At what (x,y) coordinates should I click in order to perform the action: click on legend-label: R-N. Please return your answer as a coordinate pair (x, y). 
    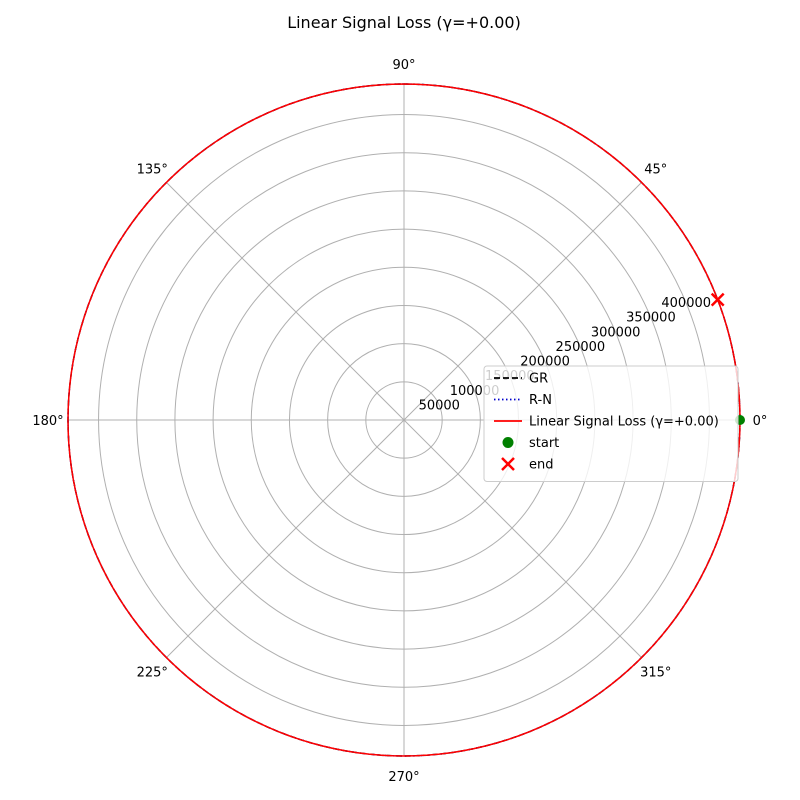
    Looking at the image, I should click on (540, 400).